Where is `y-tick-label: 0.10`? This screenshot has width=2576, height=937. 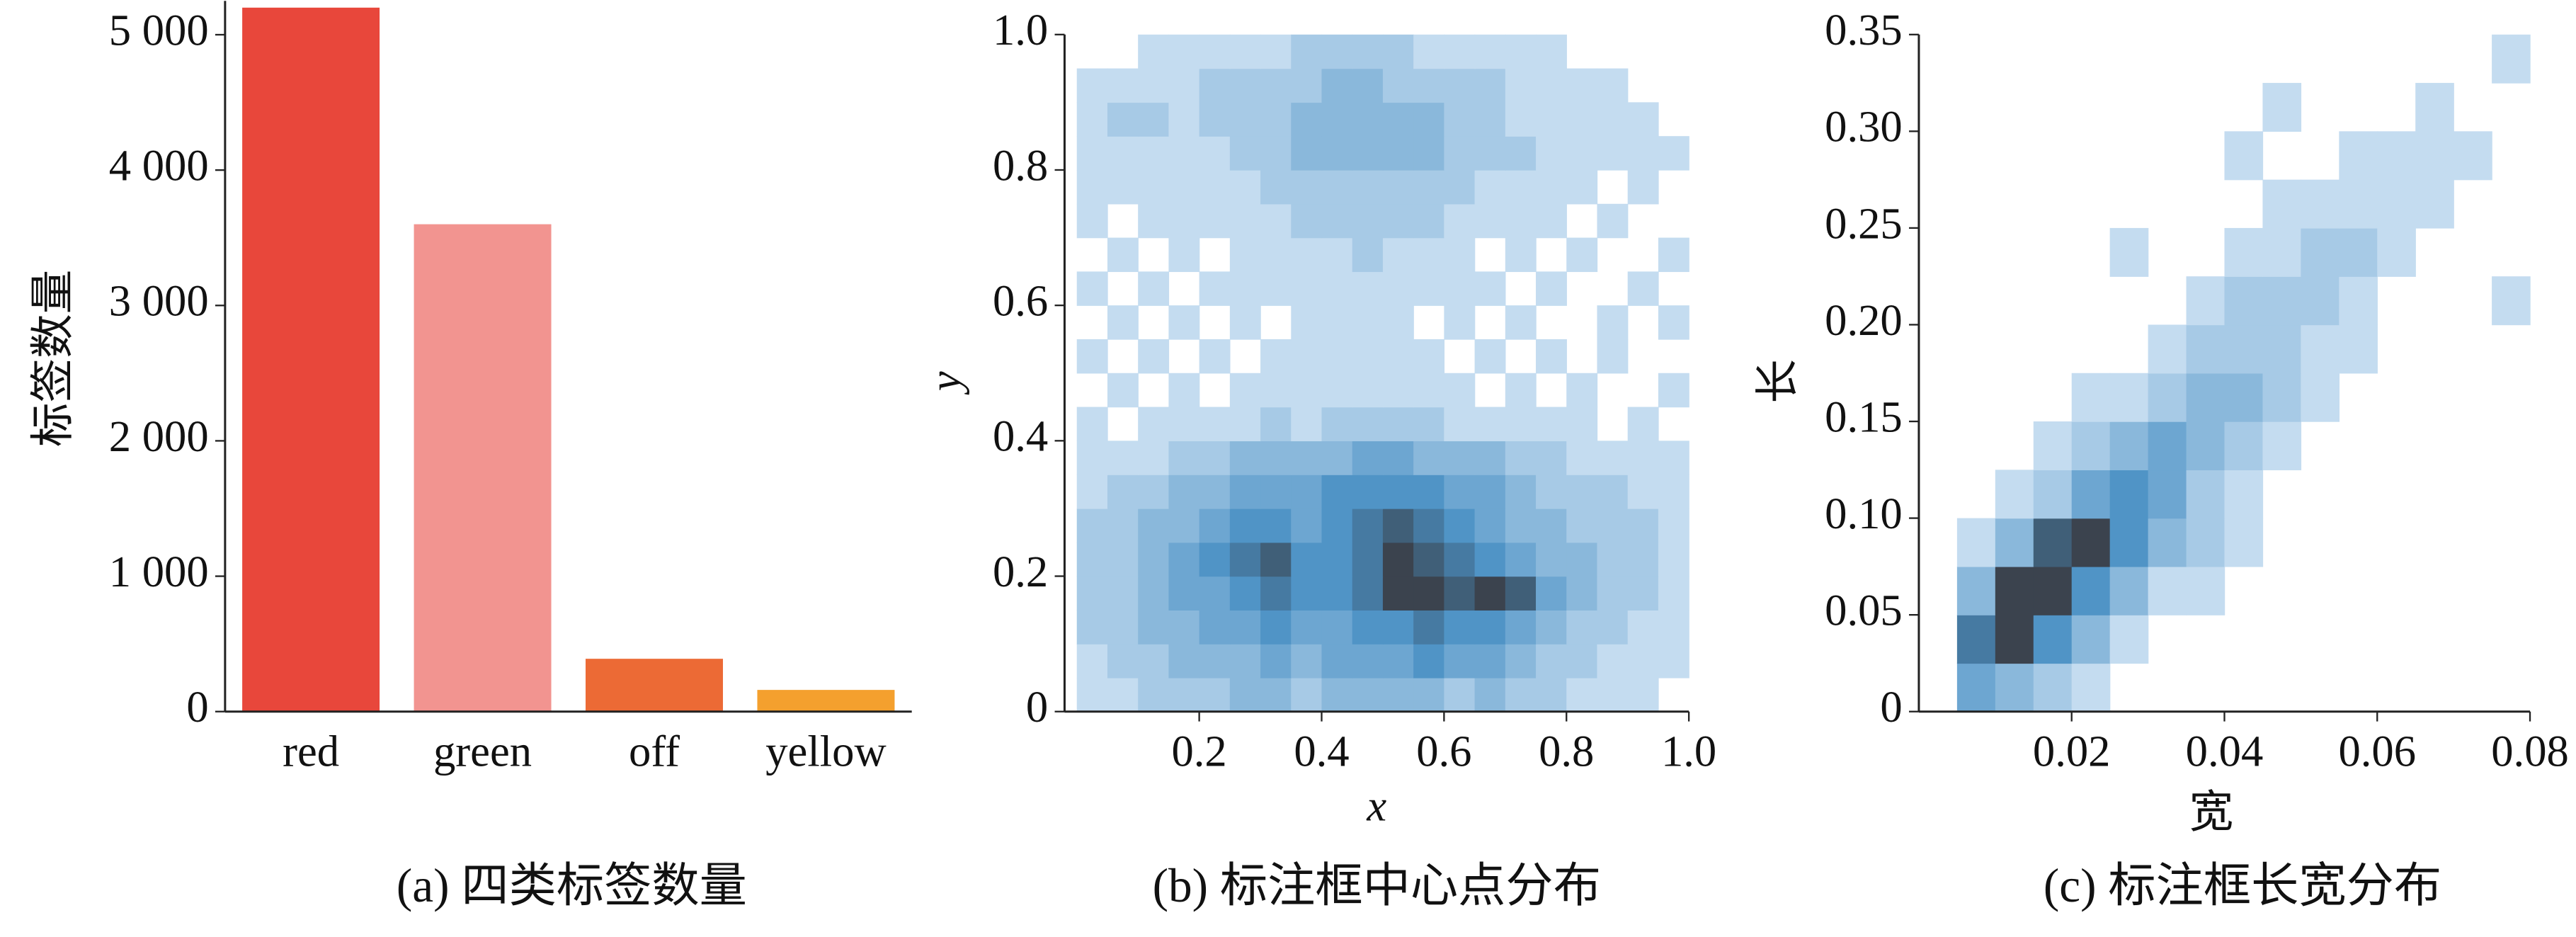
y-tick-label: 0.10 is located at coordinates (1864, 513).